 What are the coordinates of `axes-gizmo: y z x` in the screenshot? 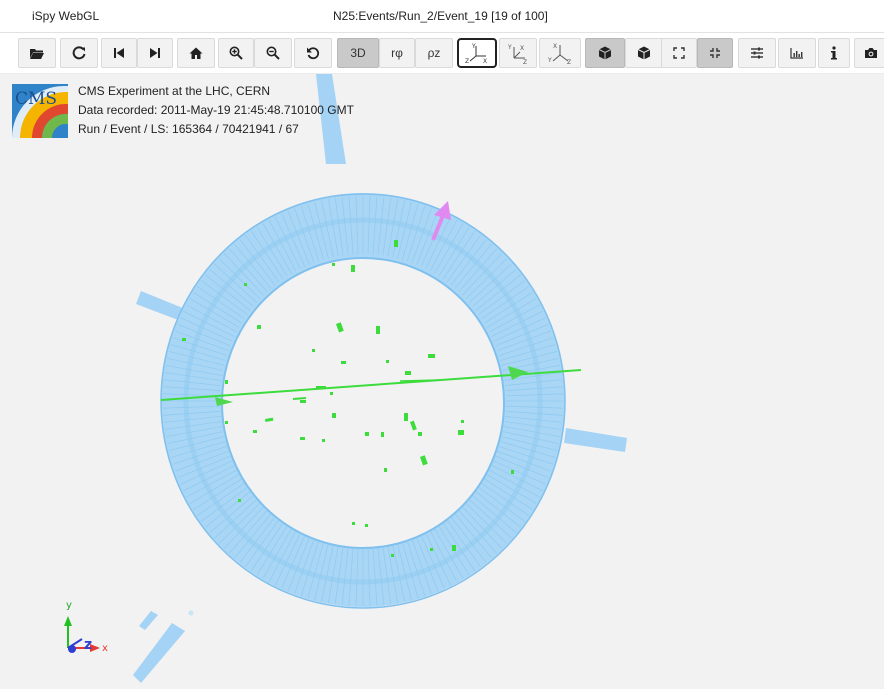 It's located at (86, 627).